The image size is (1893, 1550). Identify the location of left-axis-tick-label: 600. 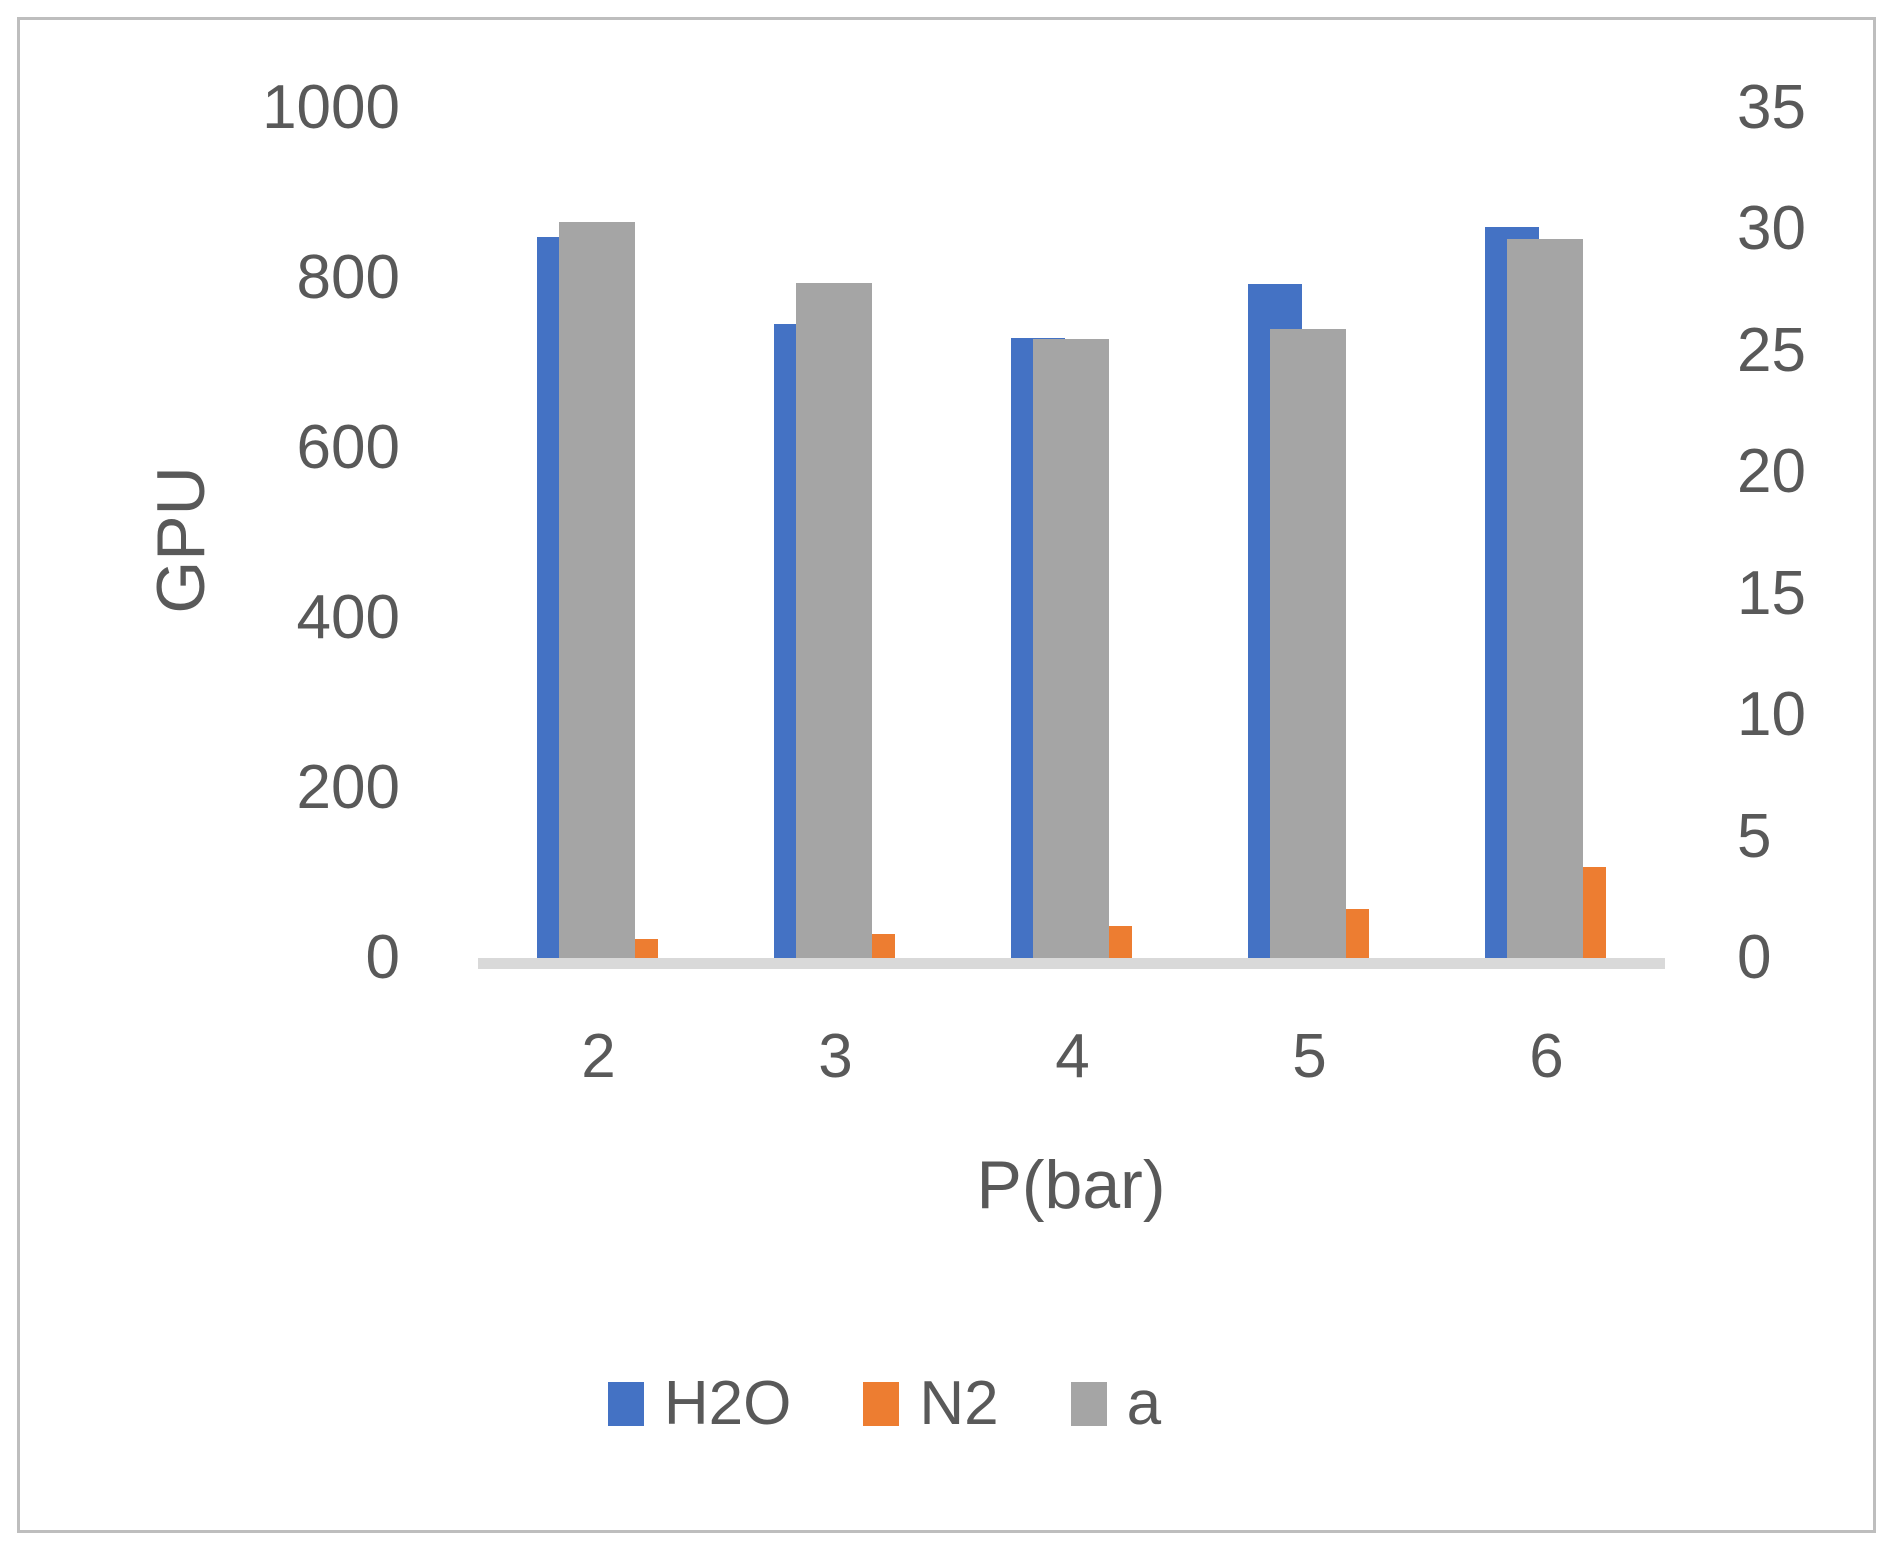
(348, 447).